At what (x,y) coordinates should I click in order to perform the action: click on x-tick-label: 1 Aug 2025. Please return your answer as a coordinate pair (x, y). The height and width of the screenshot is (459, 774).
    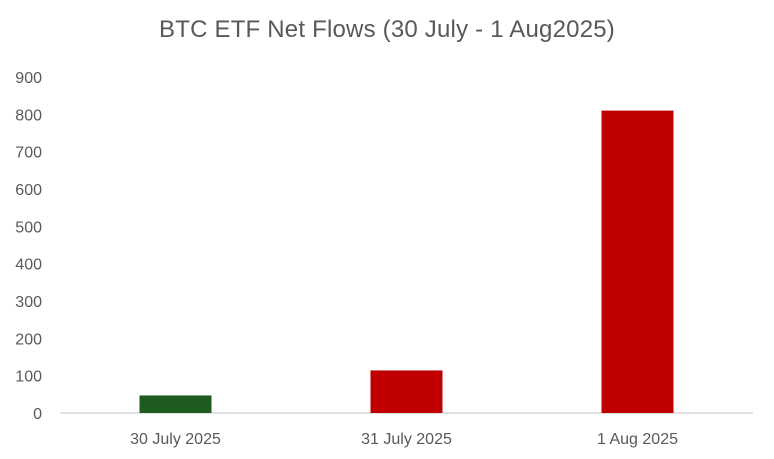
    Looking at the image, I should click on (637, 439).